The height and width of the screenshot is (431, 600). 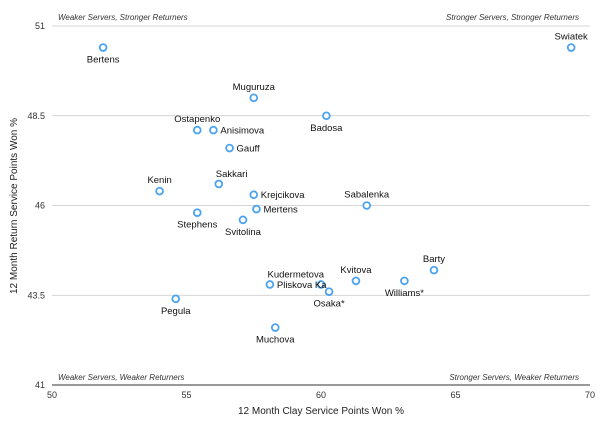 What do you see at coordinates (514, 377) in the screenshot?
I see `quadrant-label-bottom-right: Stronger Servers, Weaker Returners` at bounding box center [514, 377].